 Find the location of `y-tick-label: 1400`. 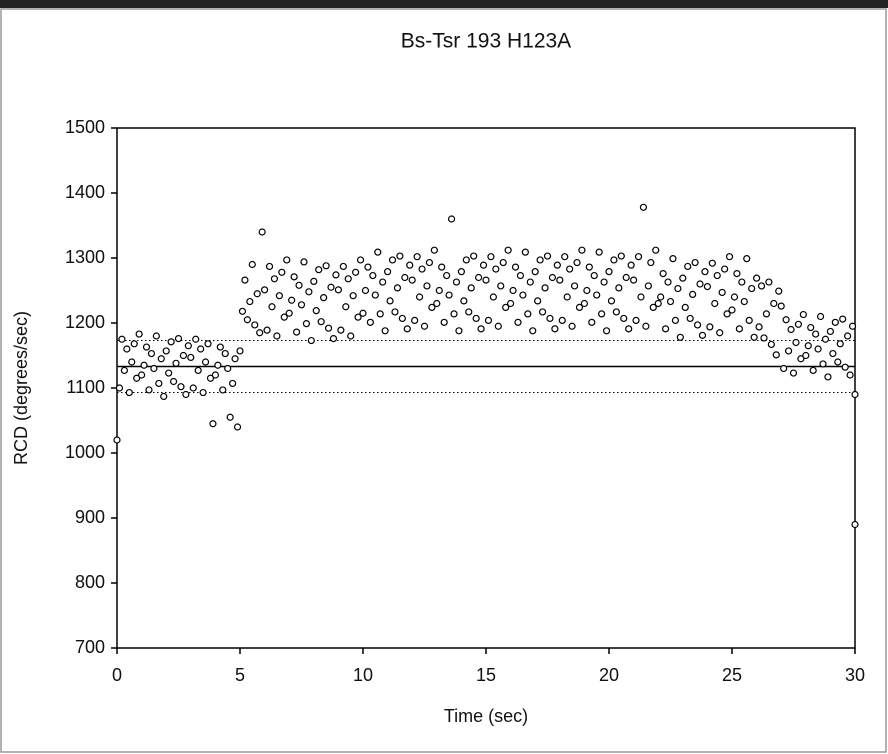

y-tick-label: 1400 is located at coordinates (85, 192).